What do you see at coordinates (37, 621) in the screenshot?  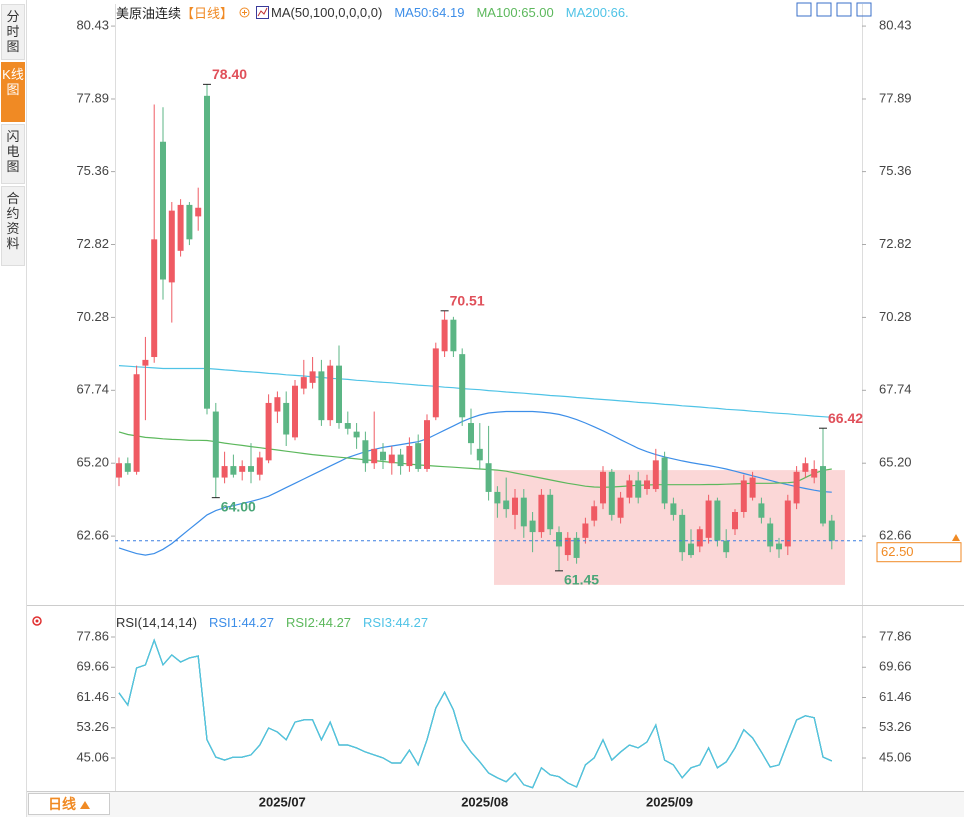 I see `rsi-settings-icon` at bounding box center [37, 621].